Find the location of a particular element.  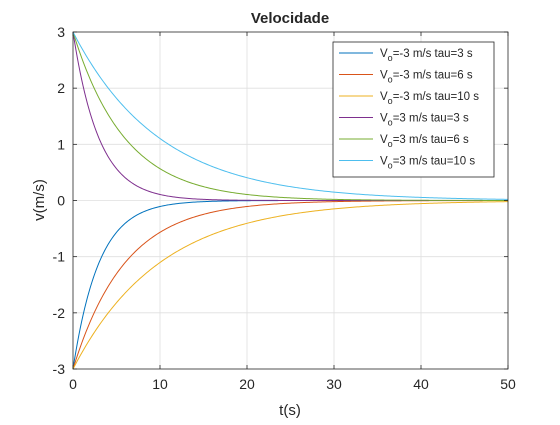

legend-entry-3: Vo=-3 m/s tau=10 s is located at coordinates (429, 98).